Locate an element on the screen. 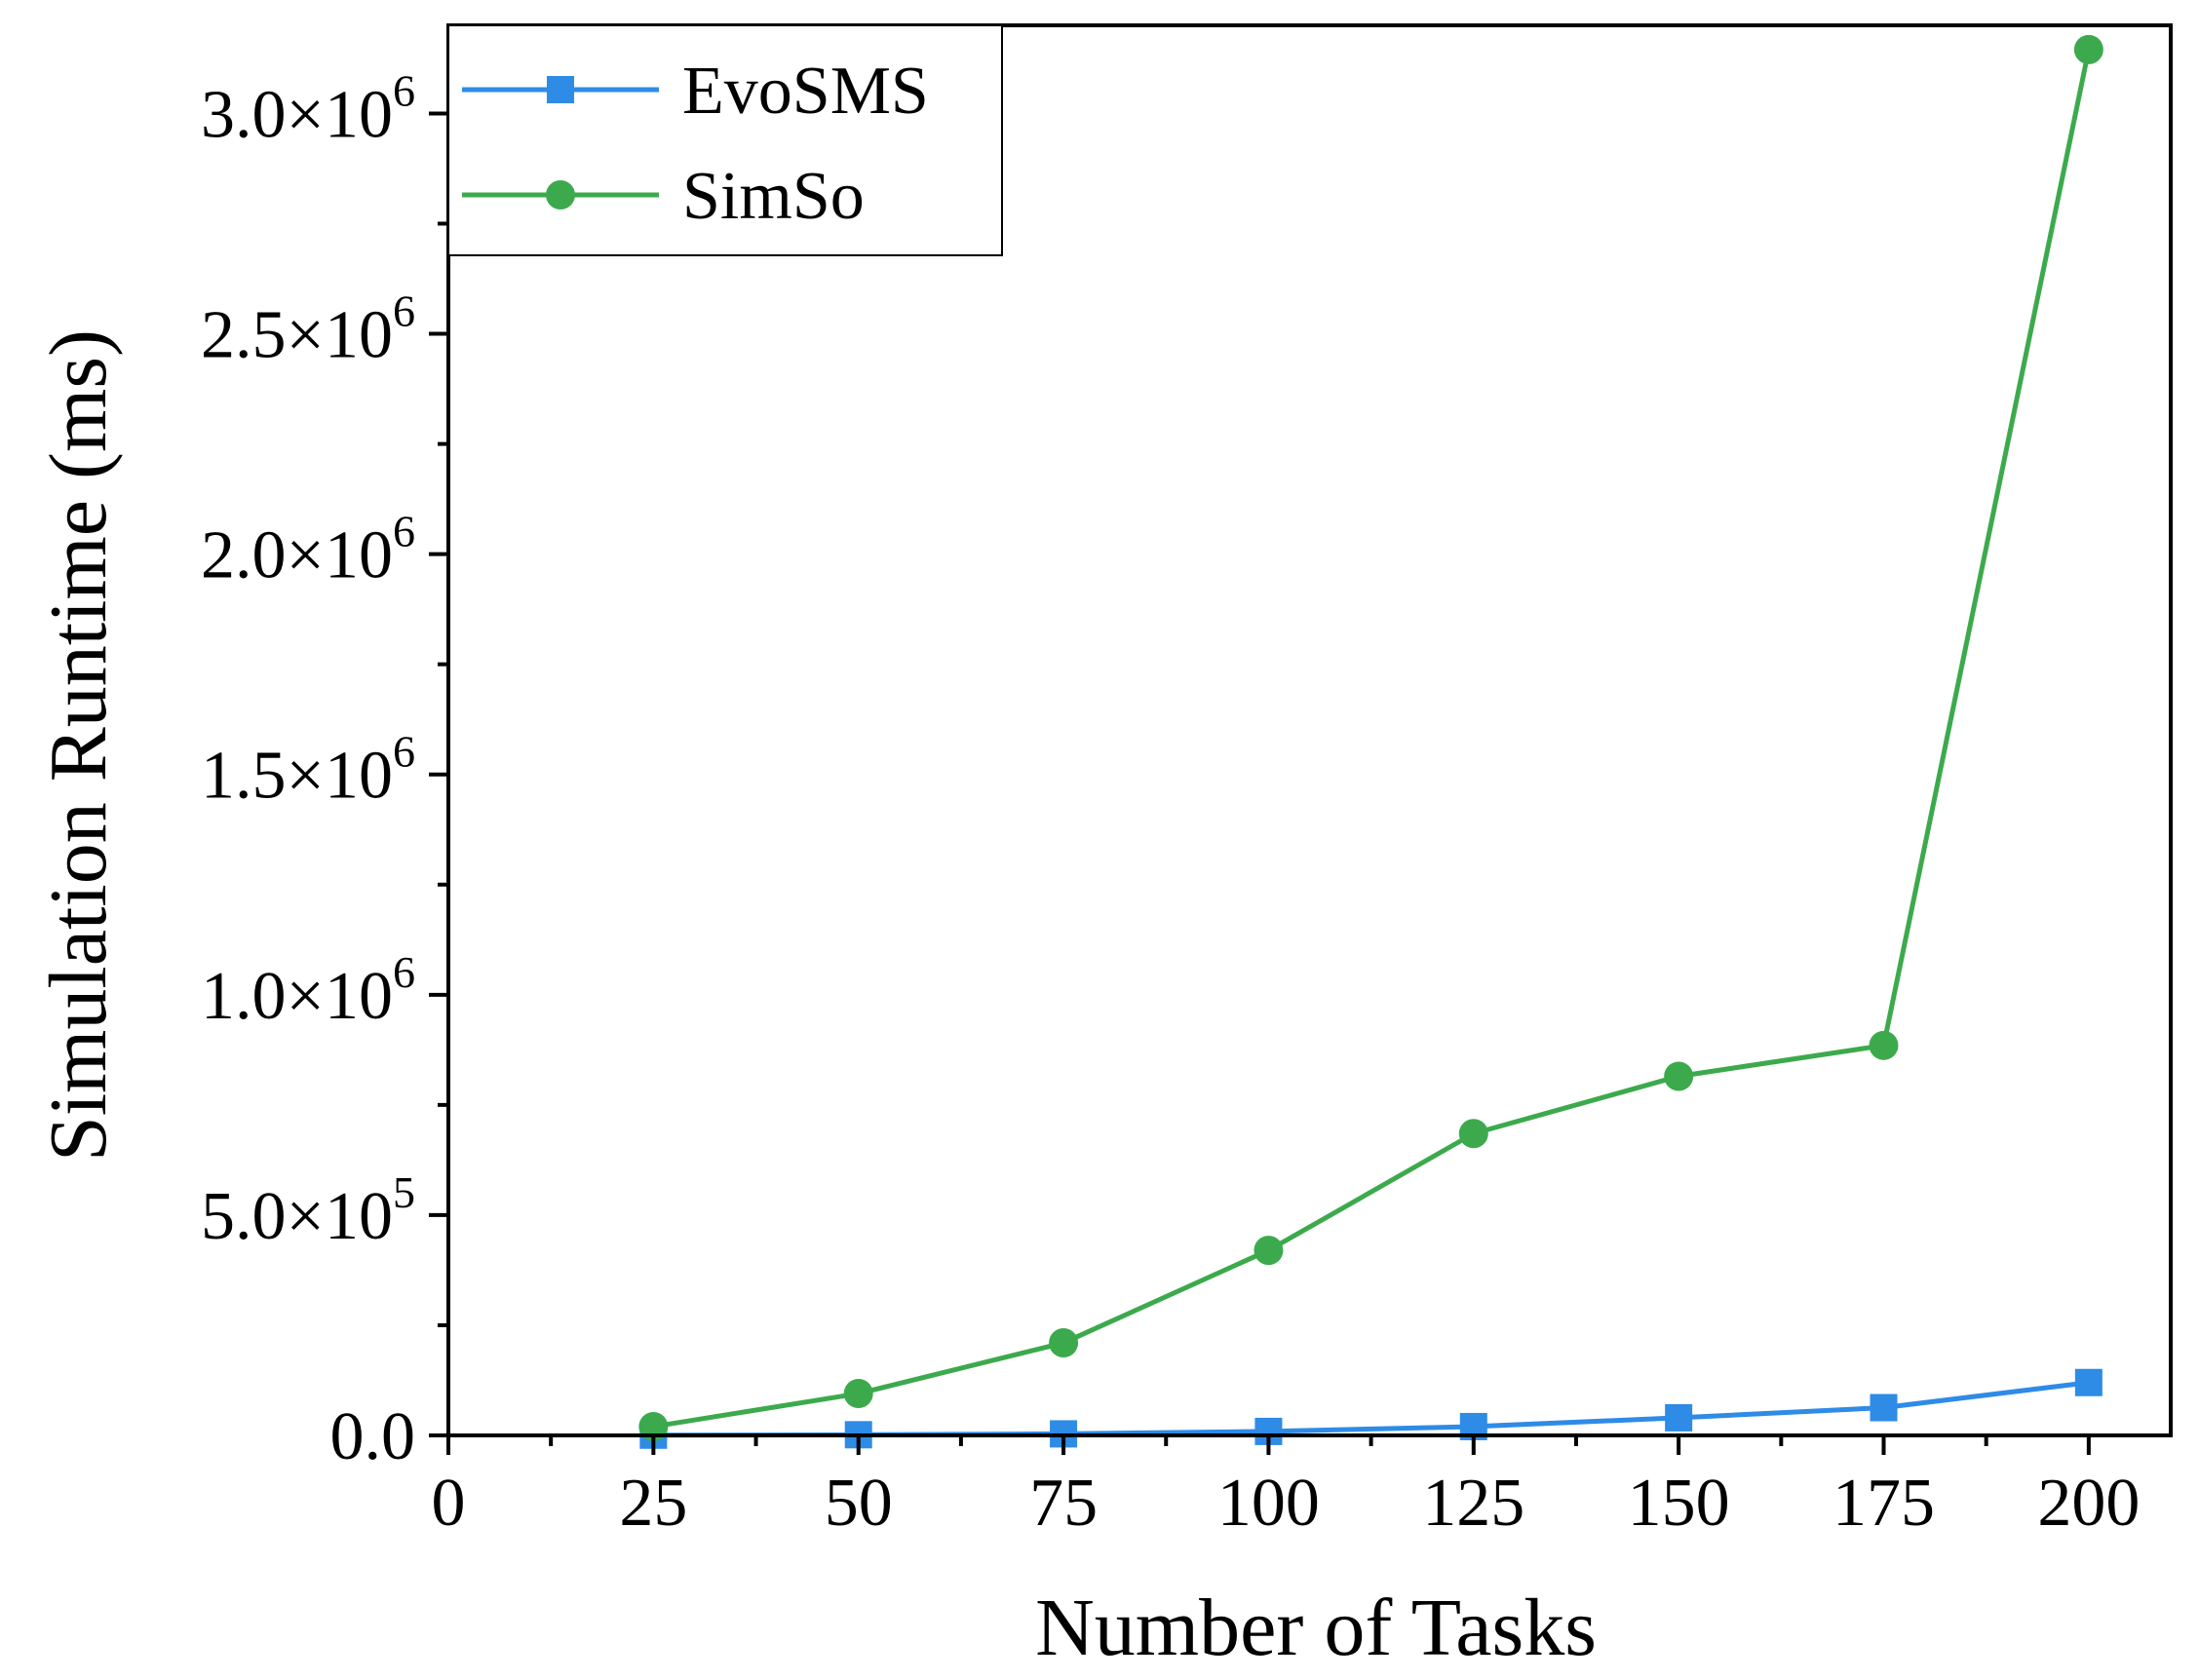 Image resolution: width=2199 pixels, height=1680 pixels. y-tick-label: 1.0×10⁶ is located at coordinates (308, 990).